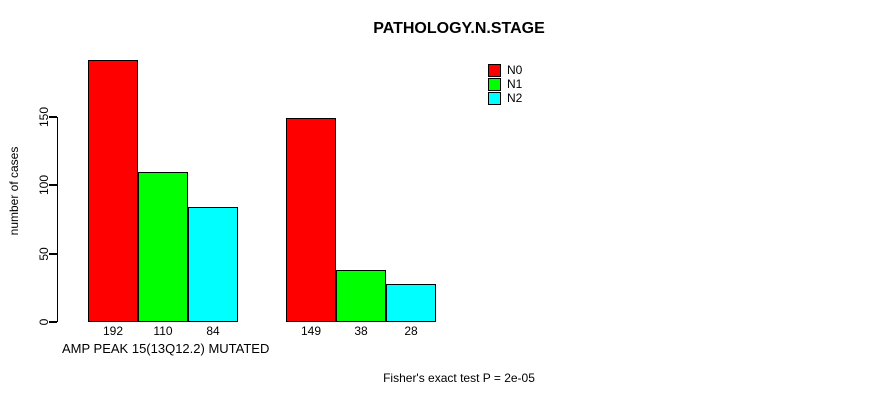 The image size is (890, 400). I want to click on y-tick-label: 0, so click(44, 322).